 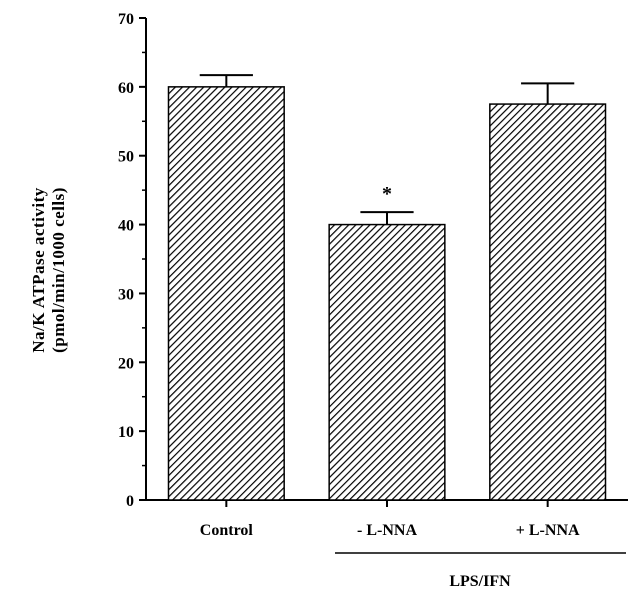 I want to click on y-tick-label: 40, so click(x=126, y=226).